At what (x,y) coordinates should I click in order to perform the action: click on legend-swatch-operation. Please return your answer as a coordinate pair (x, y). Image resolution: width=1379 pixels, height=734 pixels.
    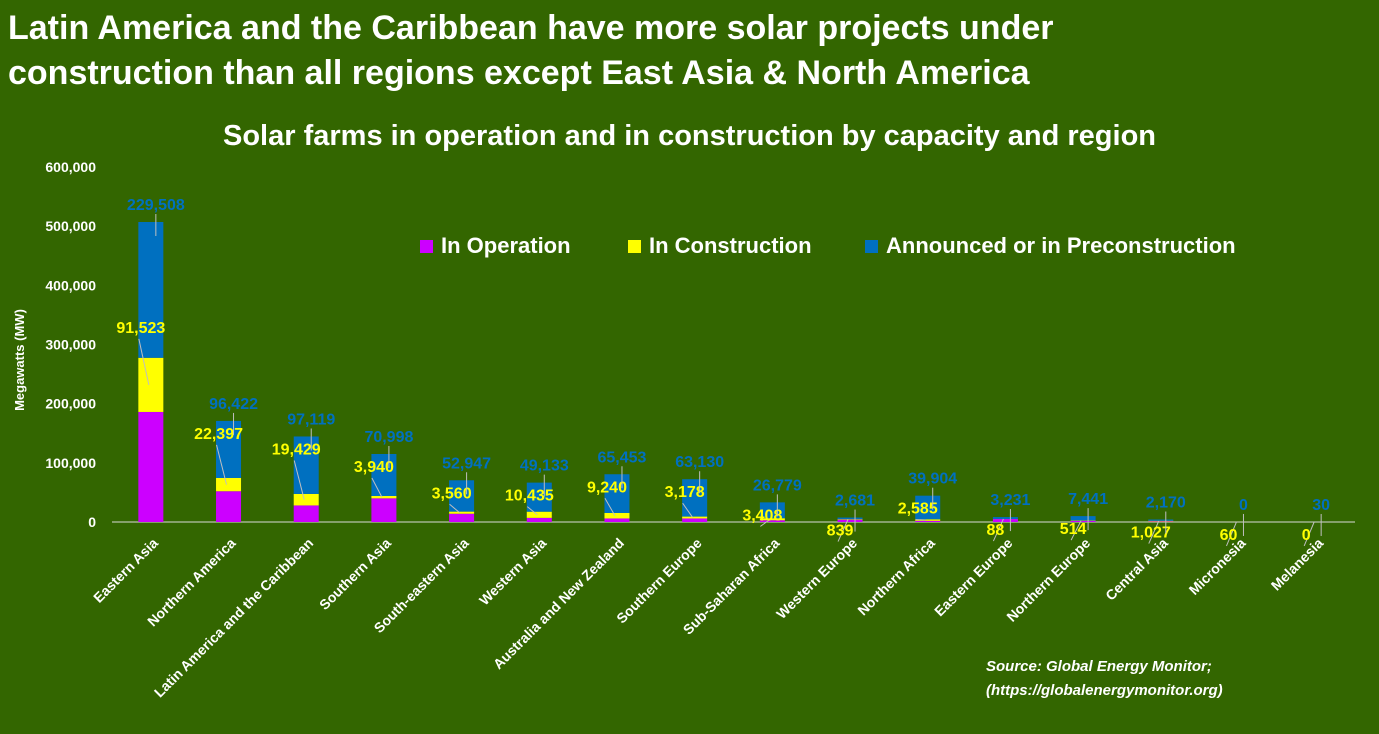
    Looking at the image, I should click on (426, 246).